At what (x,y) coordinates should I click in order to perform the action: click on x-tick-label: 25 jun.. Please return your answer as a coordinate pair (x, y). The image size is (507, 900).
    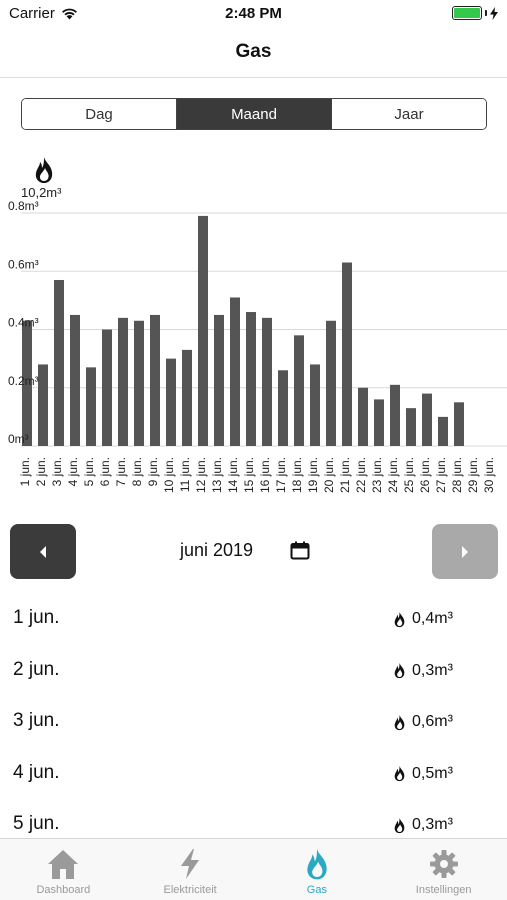
    Looking at the image, I should click on (409, 475).